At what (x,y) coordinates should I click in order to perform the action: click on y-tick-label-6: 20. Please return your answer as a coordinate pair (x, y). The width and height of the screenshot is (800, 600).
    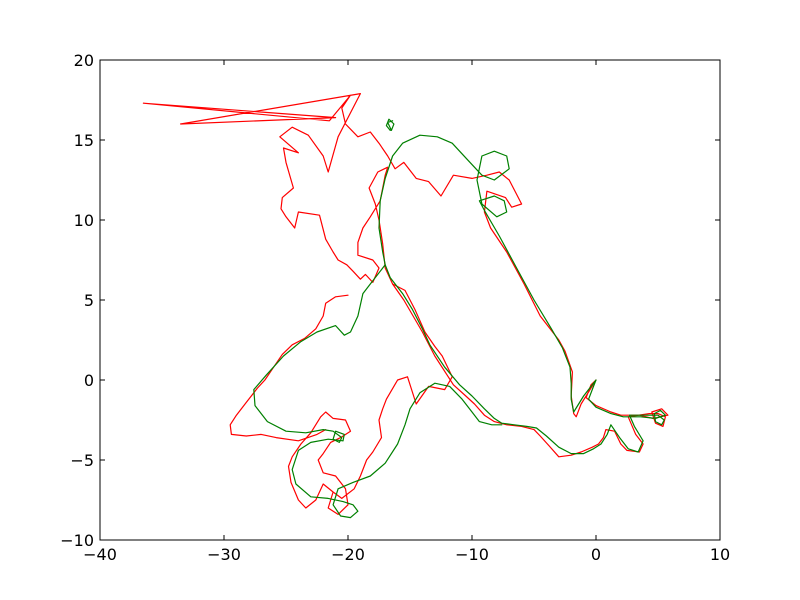
    Looking at the image, I should click on (84, 60).